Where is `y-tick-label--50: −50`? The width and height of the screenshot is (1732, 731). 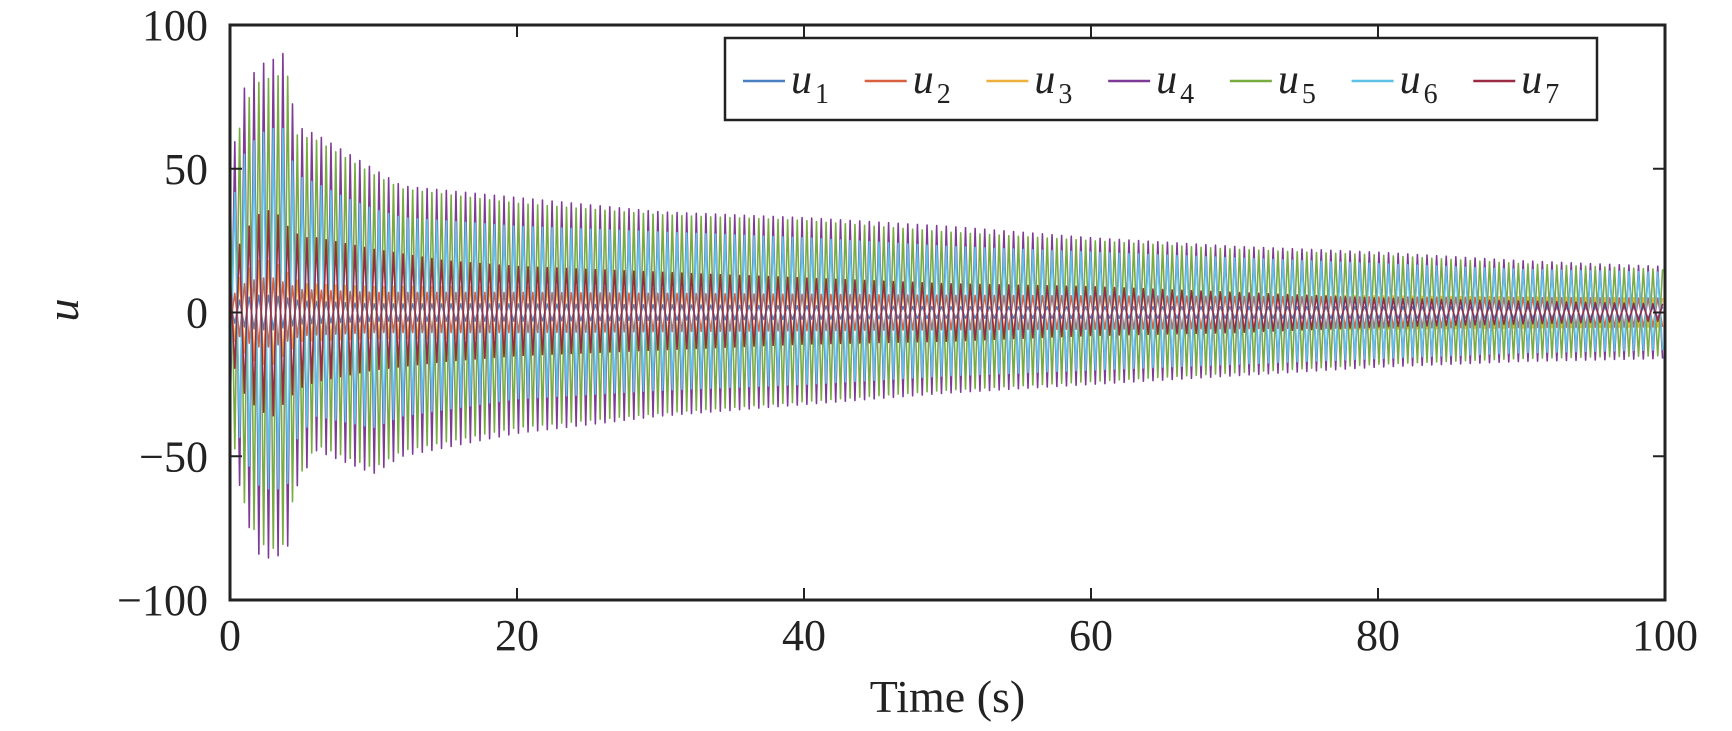
y-tick-label--50: −50 is located at coordinates (173, 456).